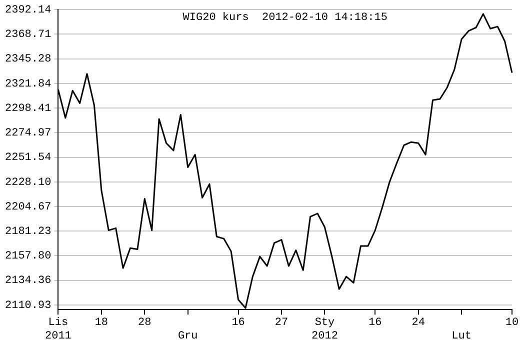 Image resolution: width=520 pixels, height=345 pixels. What do you see at coordinates (28, 10) in the screenshot?
I see `y-tick-label: 2392.14` at bounding box center [28, 10].